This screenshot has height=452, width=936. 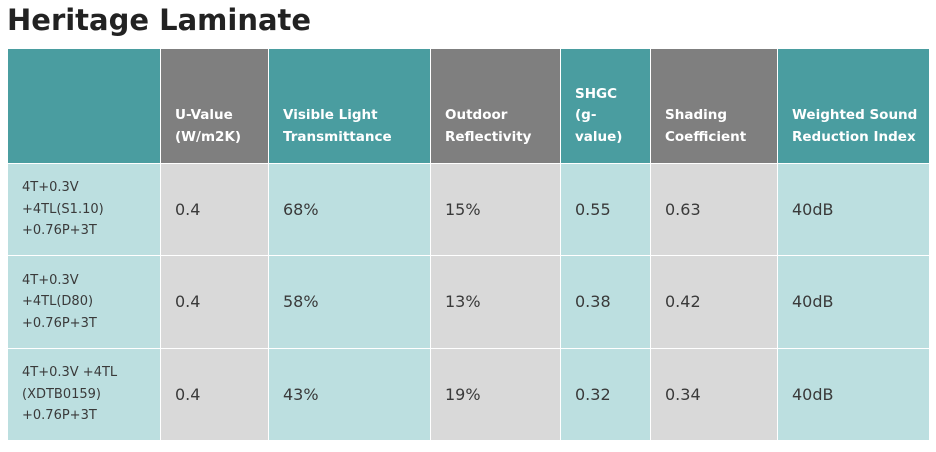 What do you see at coordinates (495, 106) in the screenshot?
I see `header-outdoor-reflectivity: Outdoor Reflectivity` at bounding box center [495, 106].